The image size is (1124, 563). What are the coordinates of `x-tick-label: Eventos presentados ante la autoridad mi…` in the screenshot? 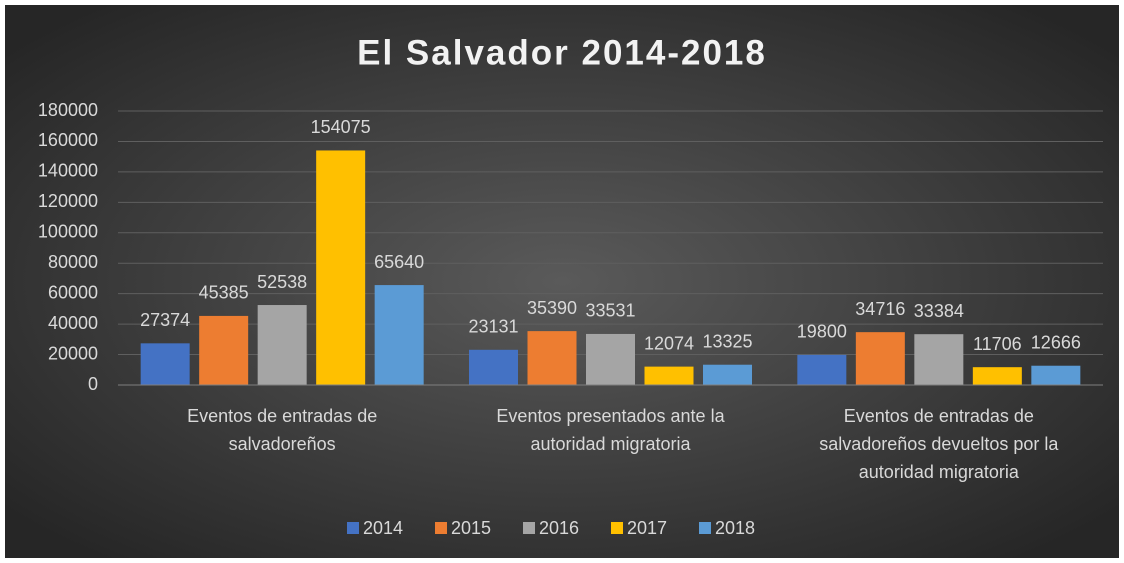 It's located at (610, 430).